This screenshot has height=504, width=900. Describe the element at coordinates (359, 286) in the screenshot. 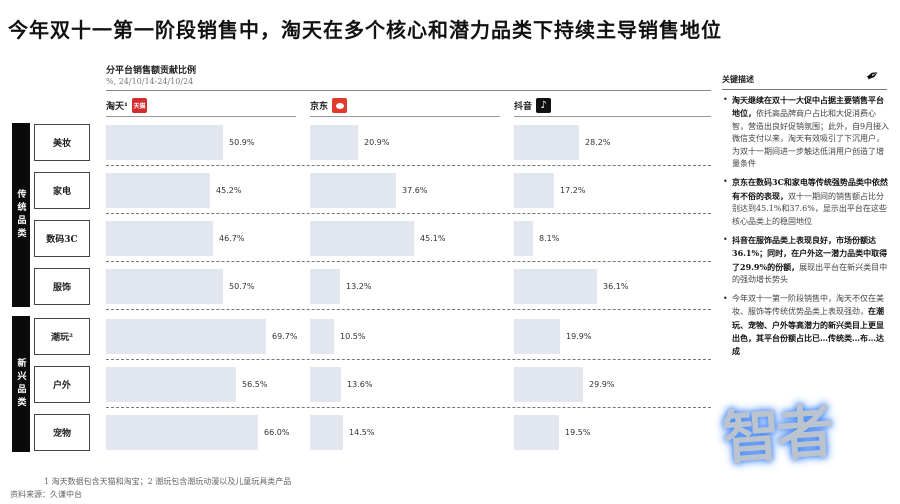

I see `value-label: 13.2%` at that location.